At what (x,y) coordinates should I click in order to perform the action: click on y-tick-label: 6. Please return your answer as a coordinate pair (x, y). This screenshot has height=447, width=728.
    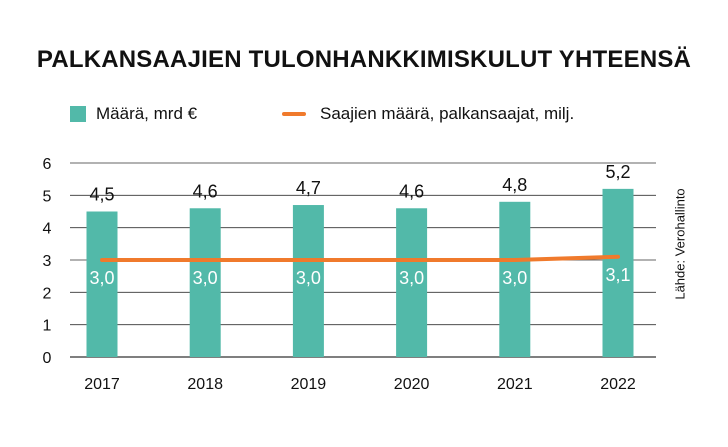
    Looking at the image, I should click on (47, 164).